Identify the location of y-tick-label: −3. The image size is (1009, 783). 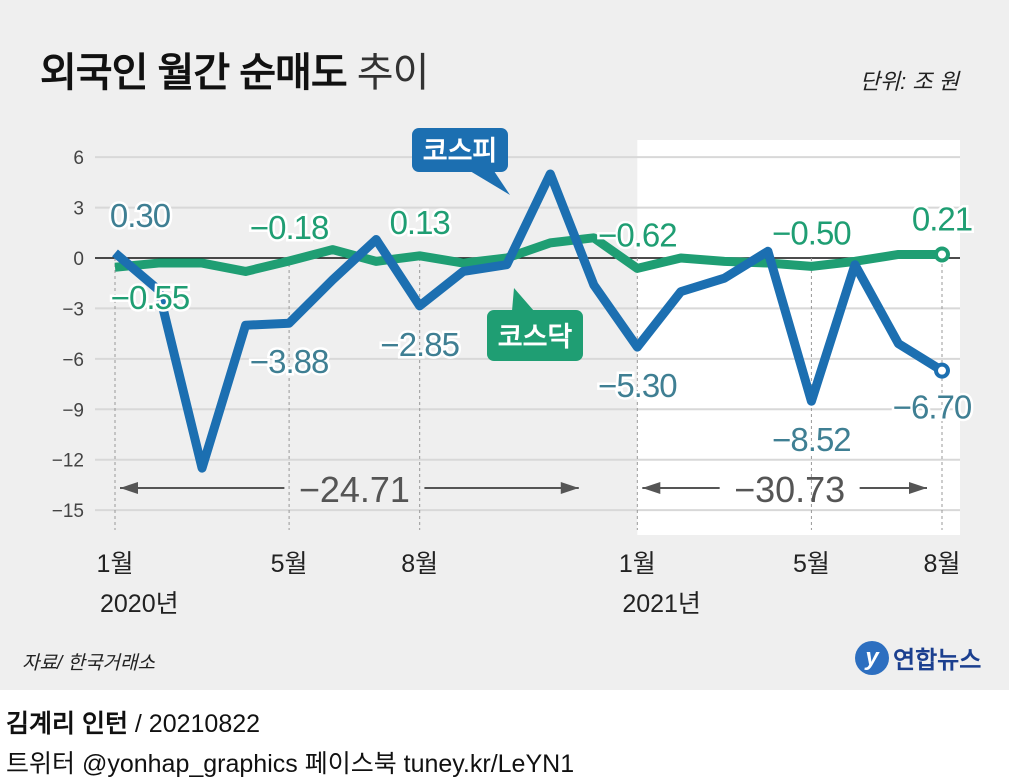
(73, 309).